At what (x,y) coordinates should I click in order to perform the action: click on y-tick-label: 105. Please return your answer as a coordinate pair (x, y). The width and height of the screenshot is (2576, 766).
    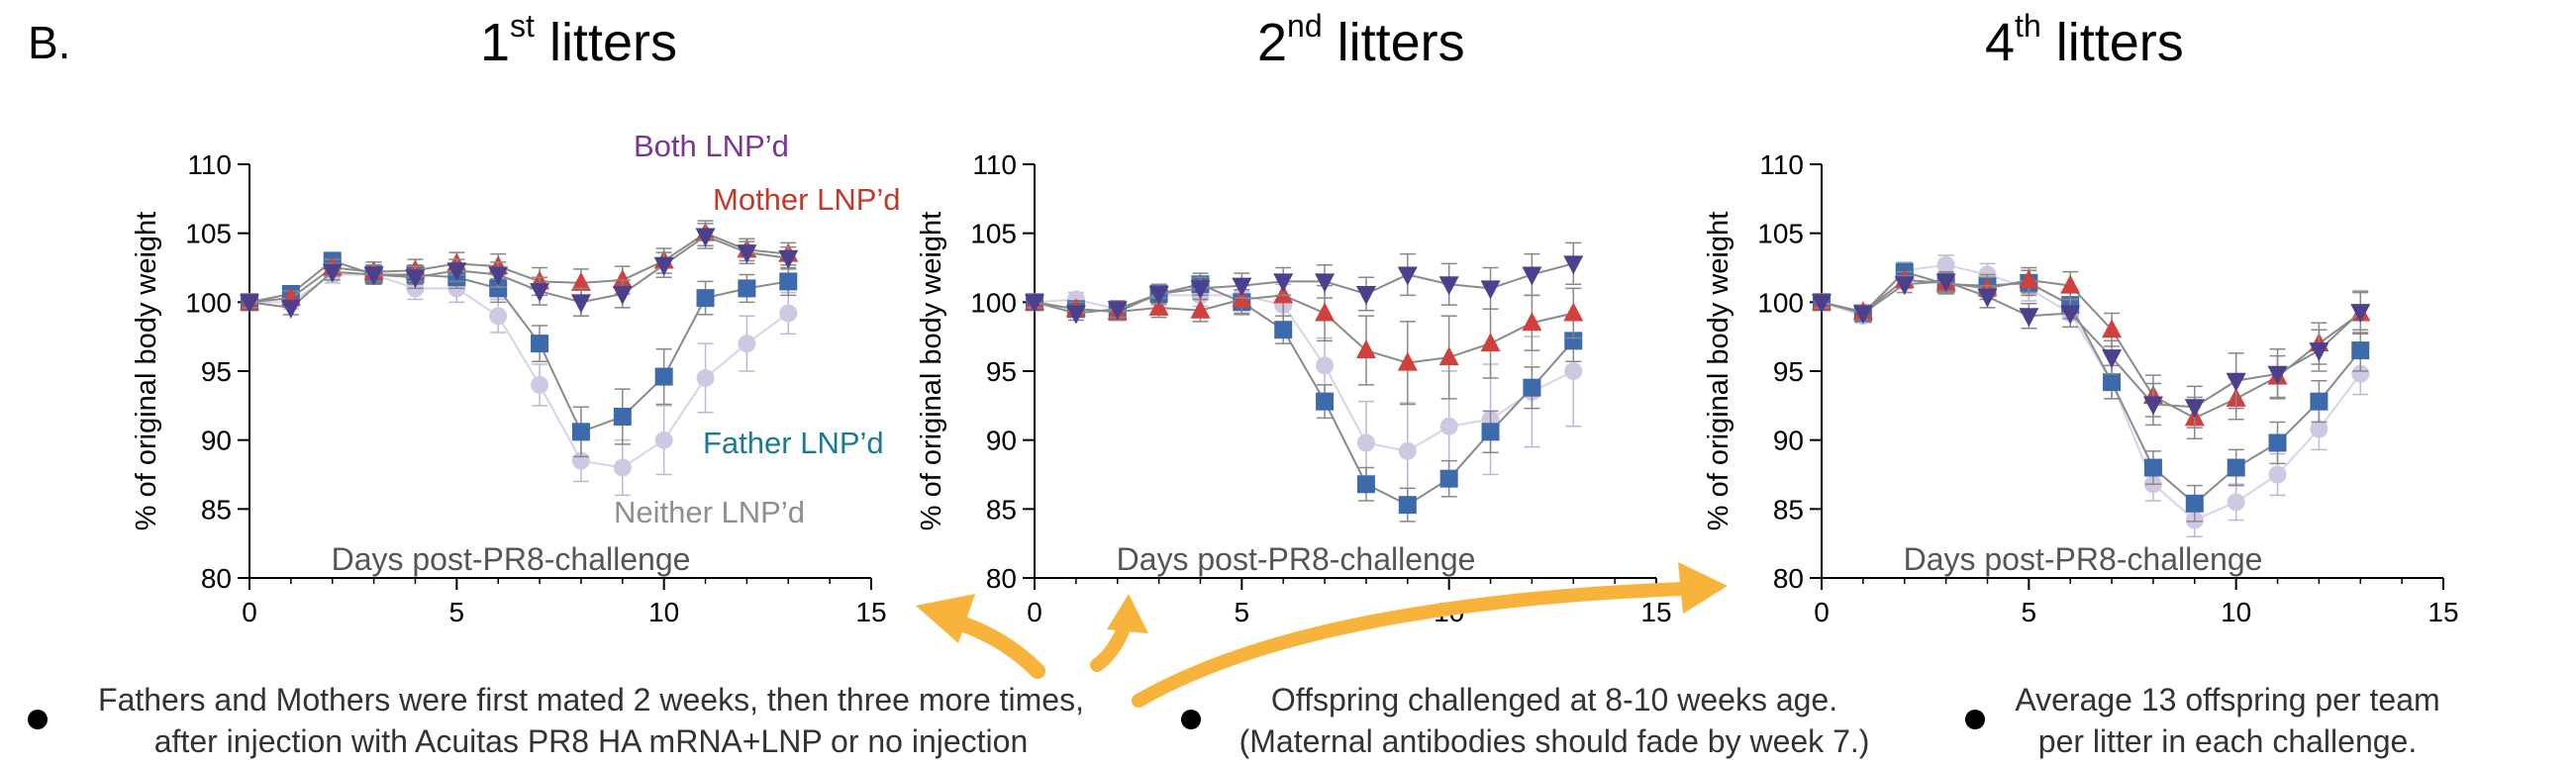
    Looking at the image, I should click on (209, 234).